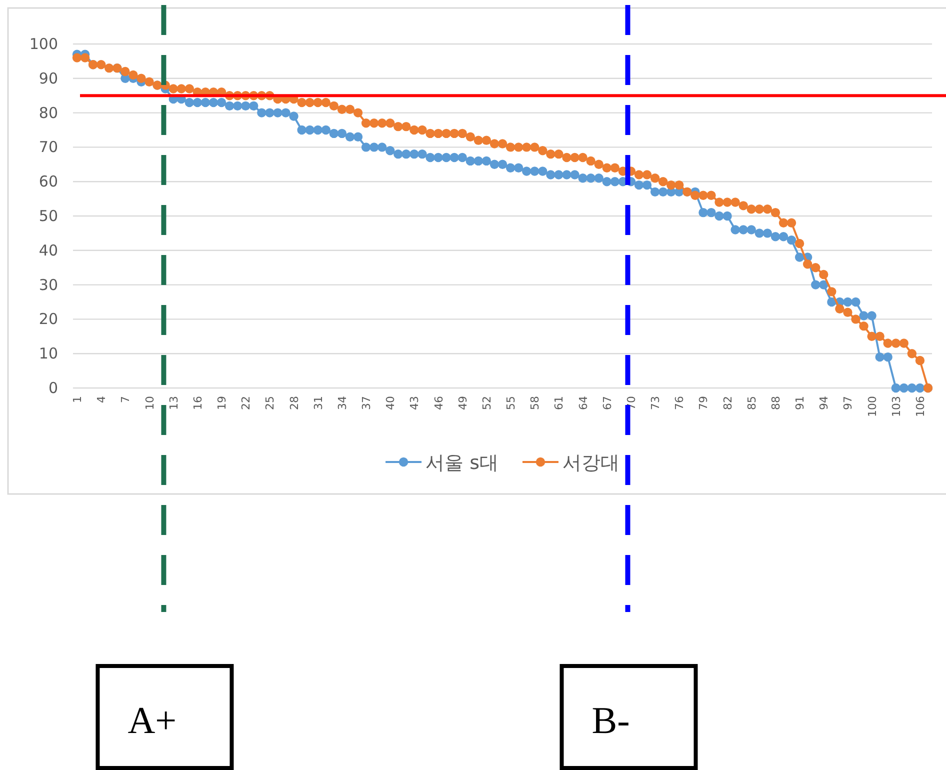 The width and height of the screenshot is (946, 770). I want to click on x-tick-label: 43, so click(415, 403).